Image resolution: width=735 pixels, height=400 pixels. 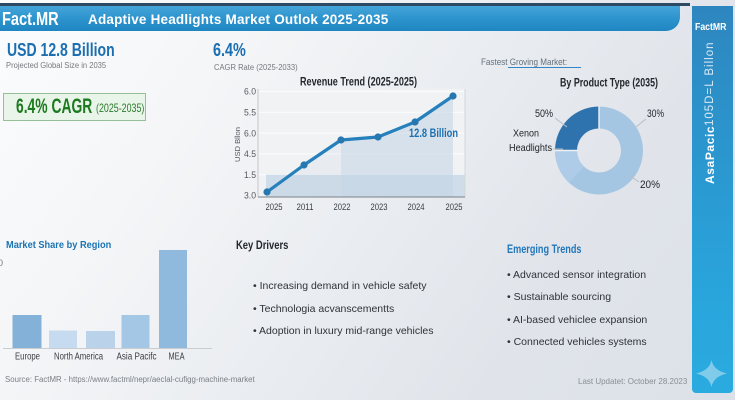 What do you see at coordinates (250, 113) in the screenshot?
I see `svg-text: 5.5` at bounding box center [250, 113].